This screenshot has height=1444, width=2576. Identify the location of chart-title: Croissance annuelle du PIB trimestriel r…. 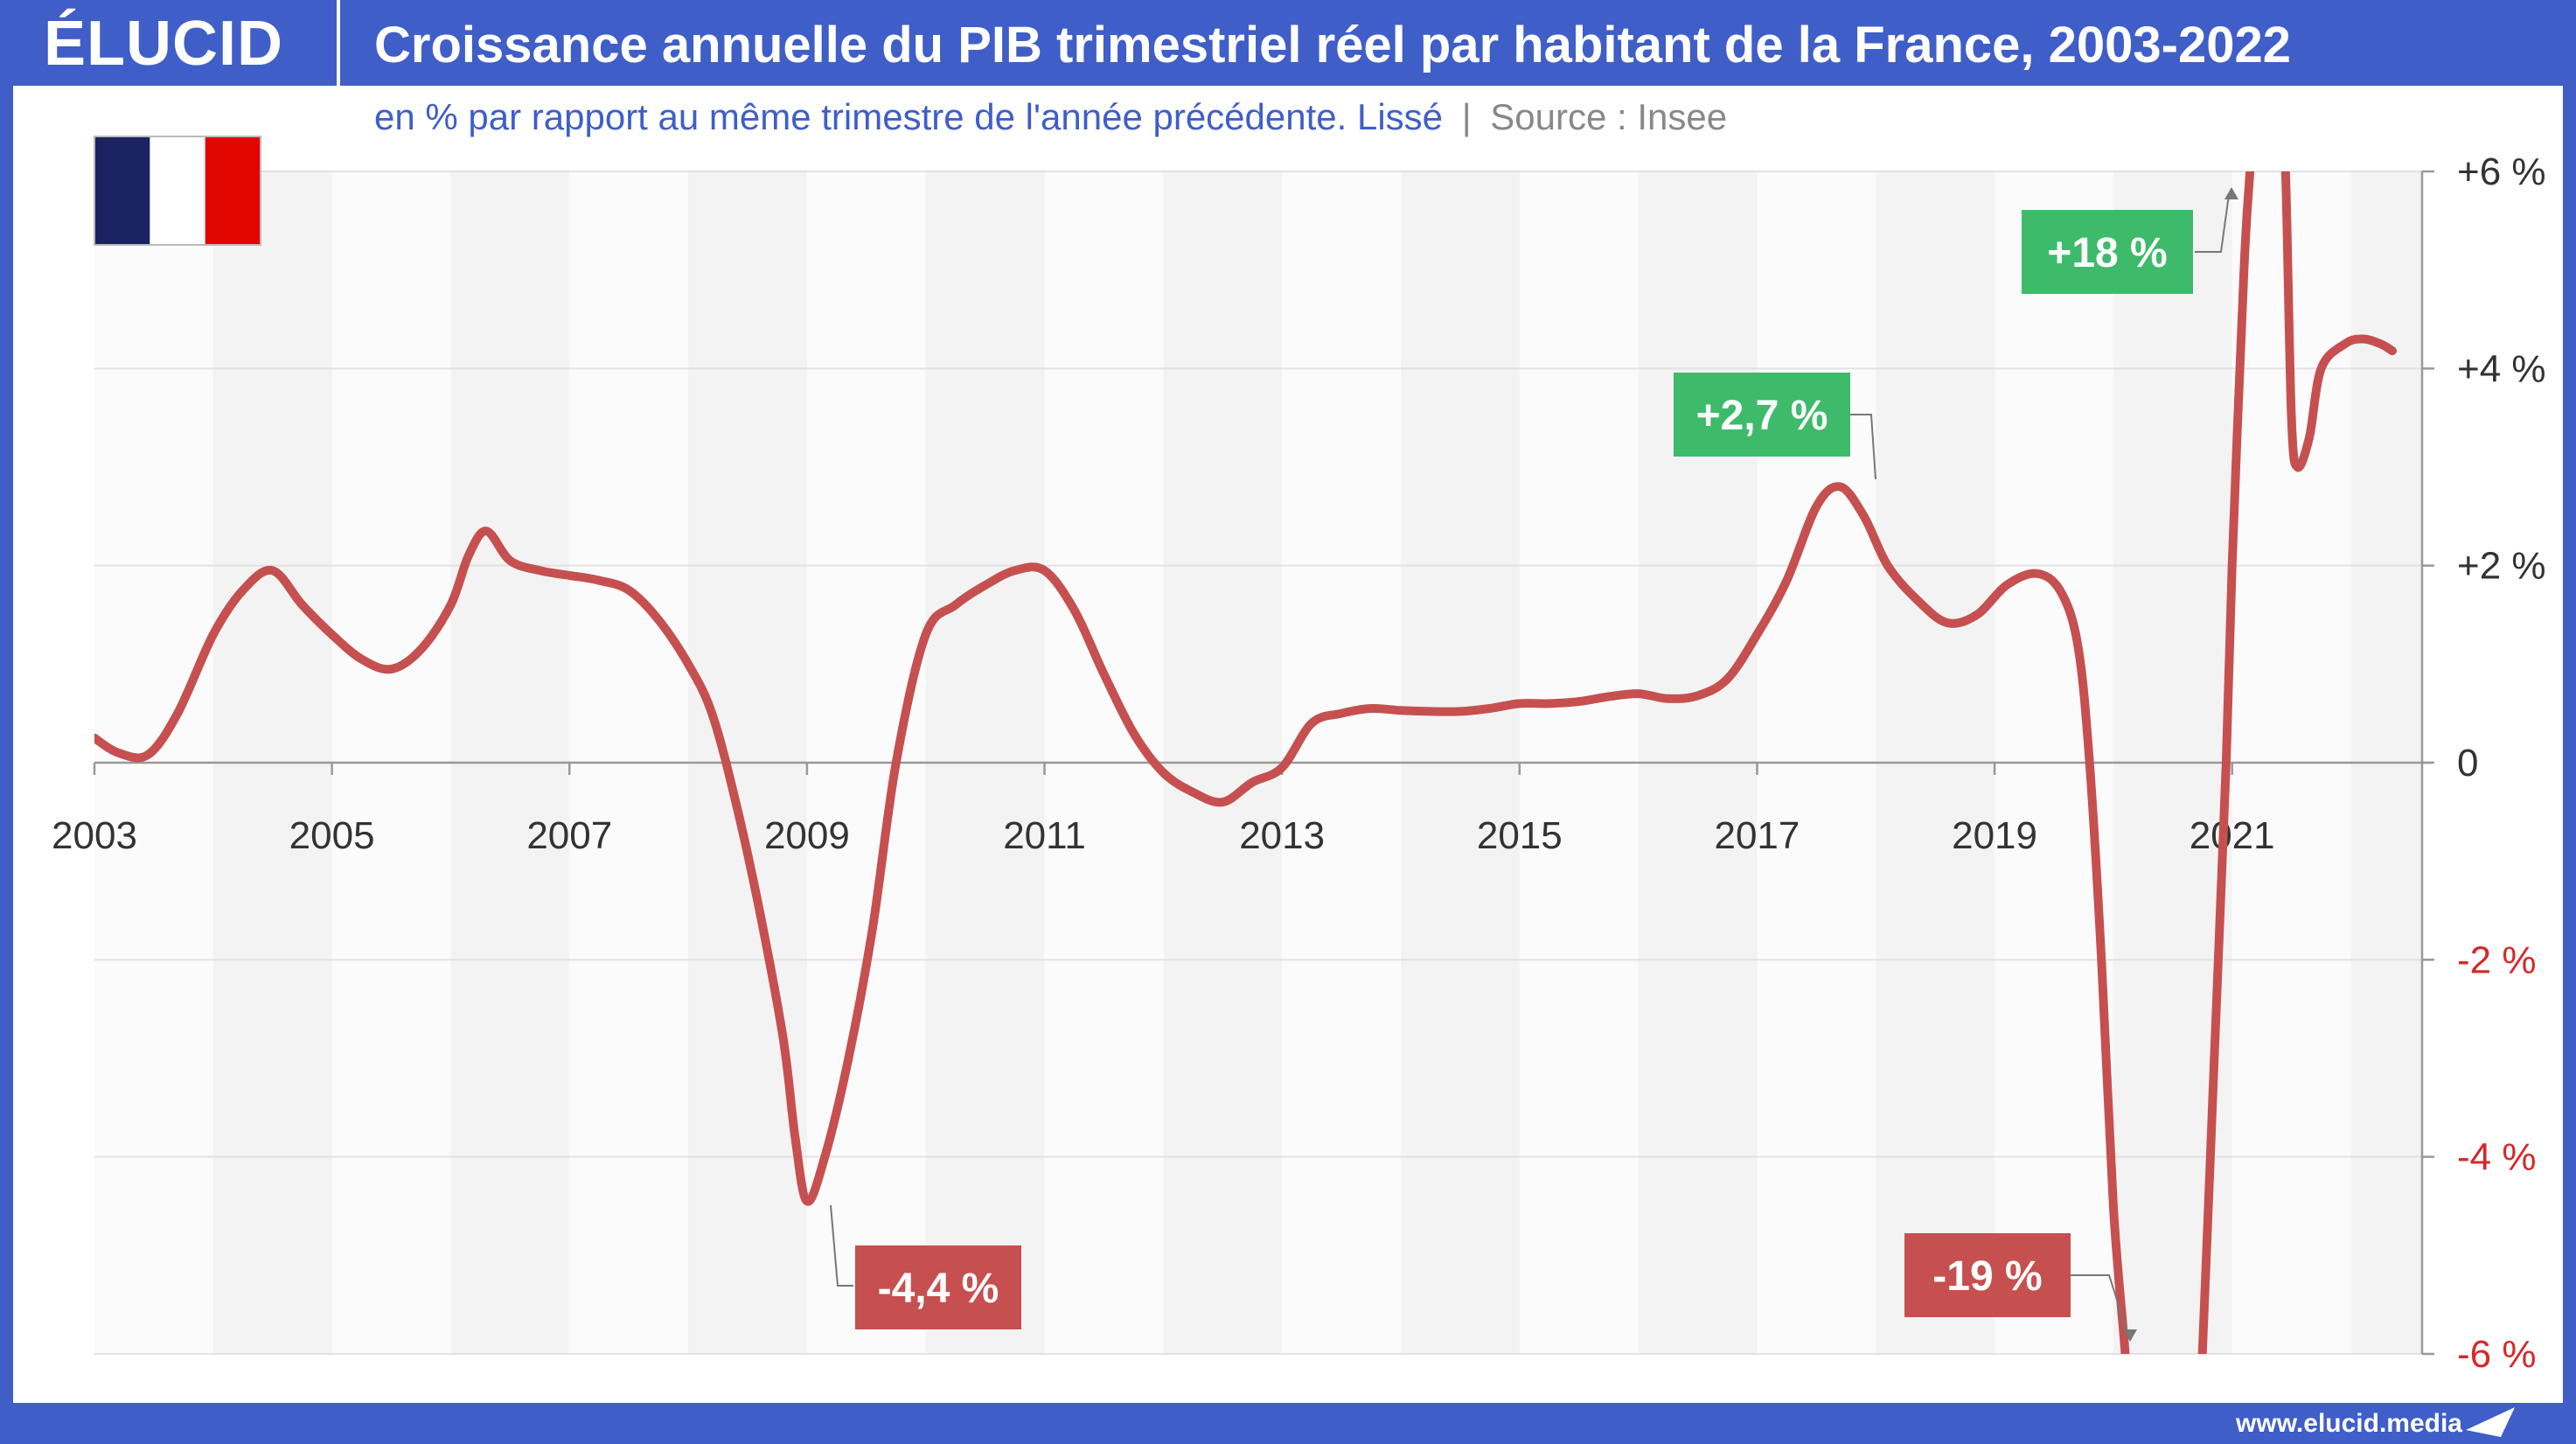
(1332, 45).